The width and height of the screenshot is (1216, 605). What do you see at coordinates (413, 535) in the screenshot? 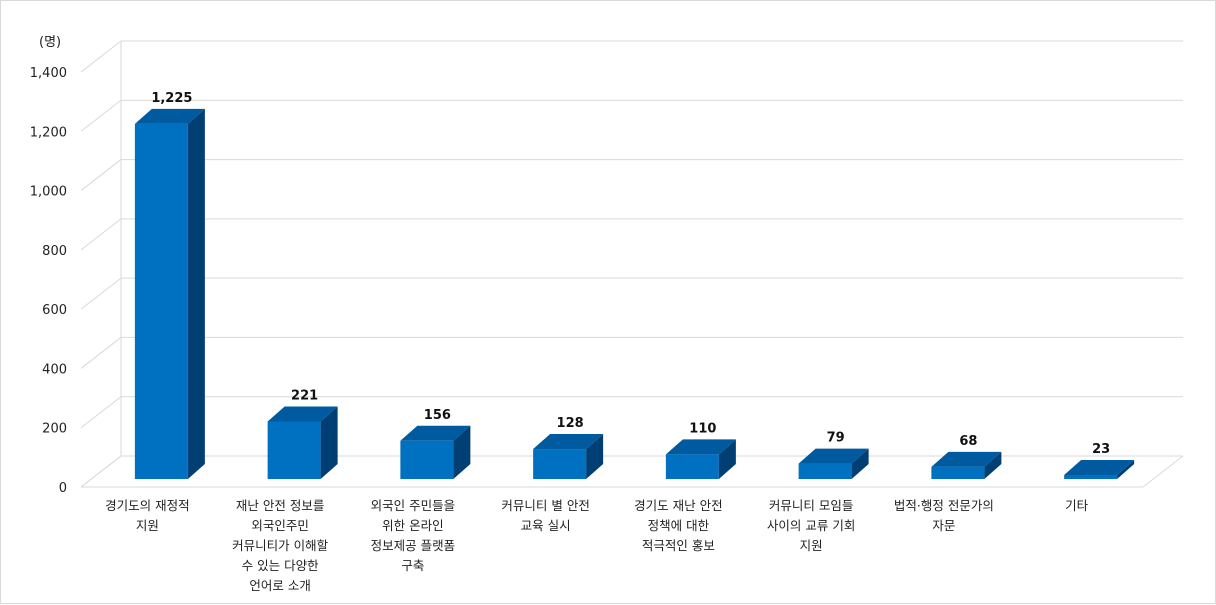
I see `category-label: 외국인 주민들을 위한 온라인 정보제공 플랫폼 구축` at bounding box center [413, 535].